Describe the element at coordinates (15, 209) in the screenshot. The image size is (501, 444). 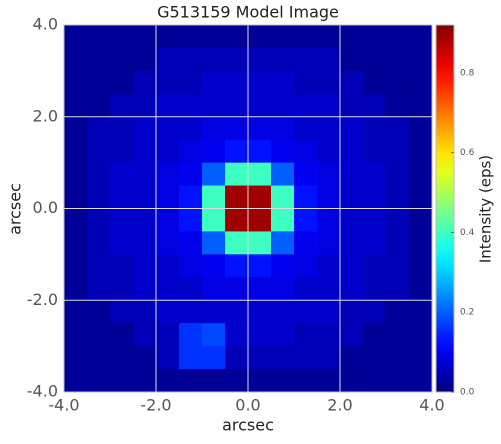
I see `y-axis-label: arcsec` at that location.